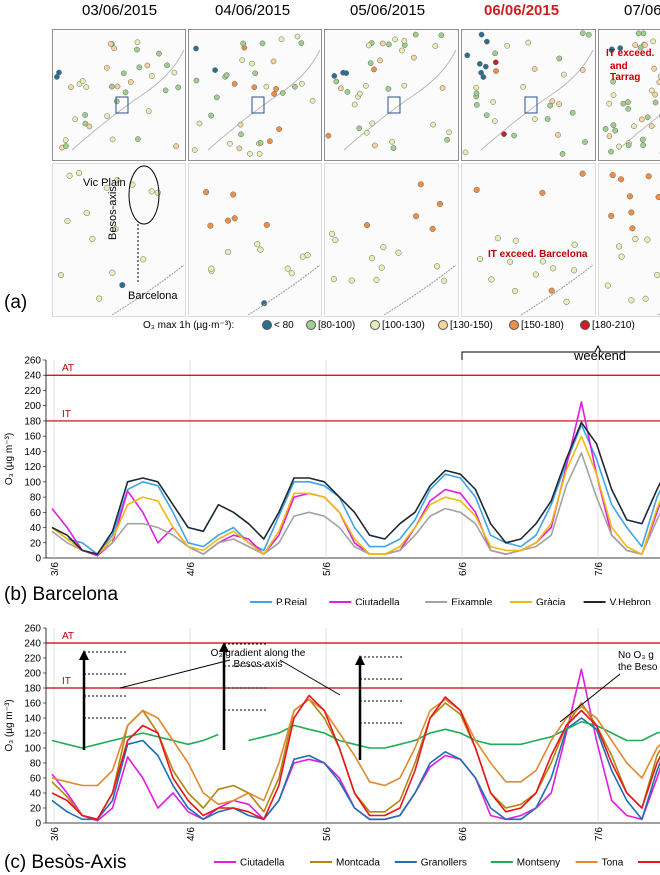  Describe the element at coordinates (403, 325) in the screenshot. I see `o3-legend-text: [100-130)` at that location.